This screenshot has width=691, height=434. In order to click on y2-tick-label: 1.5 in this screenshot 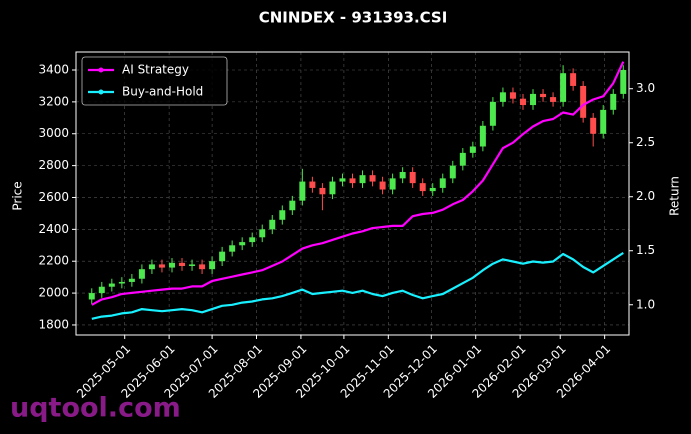, I will do `click(645, 250)`.